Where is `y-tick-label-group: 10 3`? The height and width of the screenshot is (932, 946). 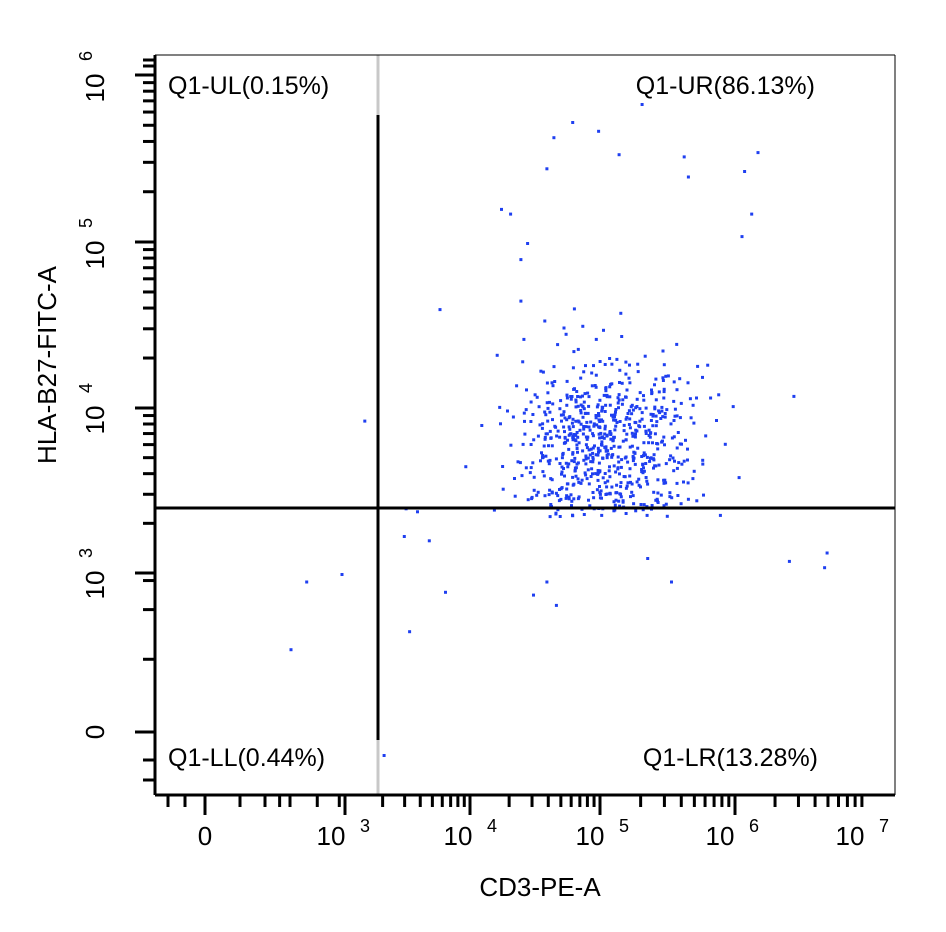 y-tick-label-group: 10 3 is located at coordinates (93, 573).